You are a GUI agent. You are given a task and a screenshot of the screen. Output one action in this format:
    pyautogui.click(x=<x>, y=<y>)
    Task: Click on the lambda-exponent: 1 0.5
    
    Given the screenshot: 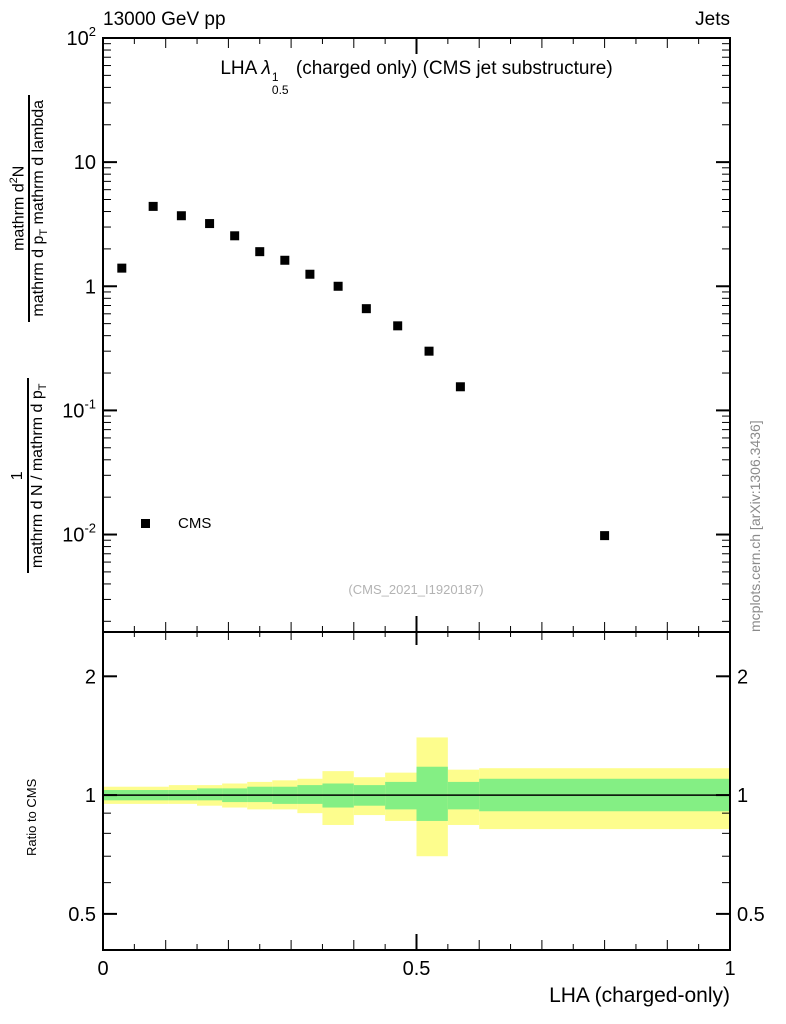 What is the action you would take?
    pyautogui.click(x=280, y=83)
    